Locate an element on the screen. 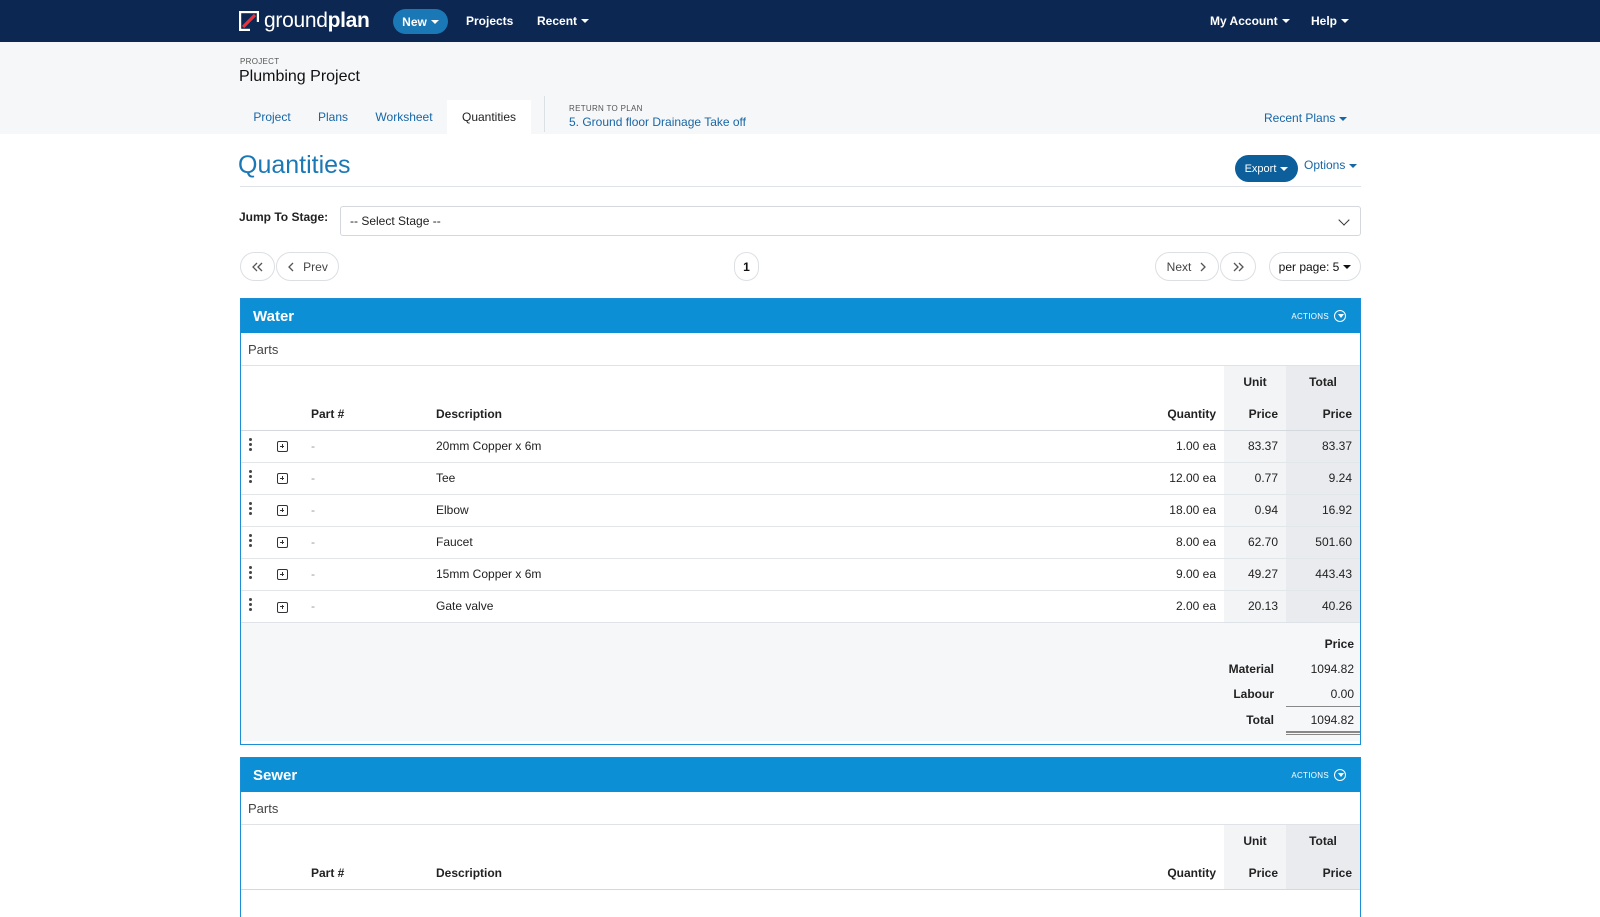 This screenshot has height=917, width=1600. export-button-label: Export is located at coordinates (1260, 168).